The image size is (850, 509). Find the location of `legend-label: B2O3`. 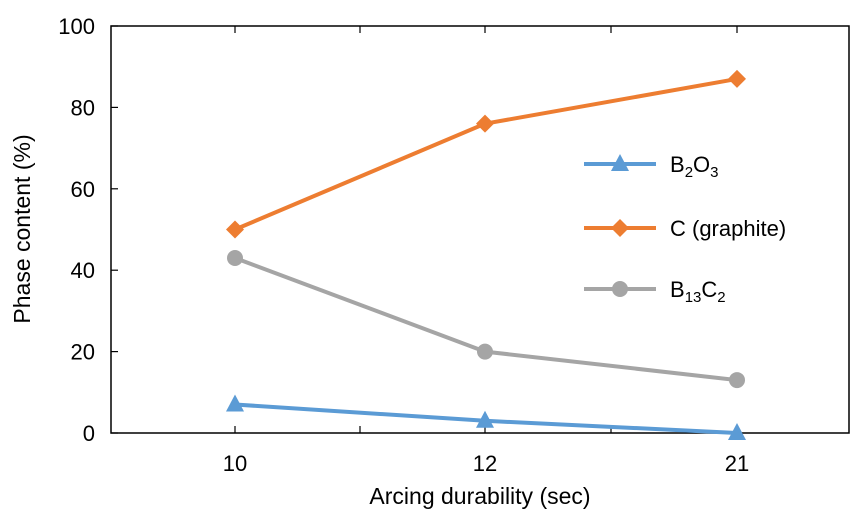

legend-label: B2O3 is located at coordinates (694, 166).